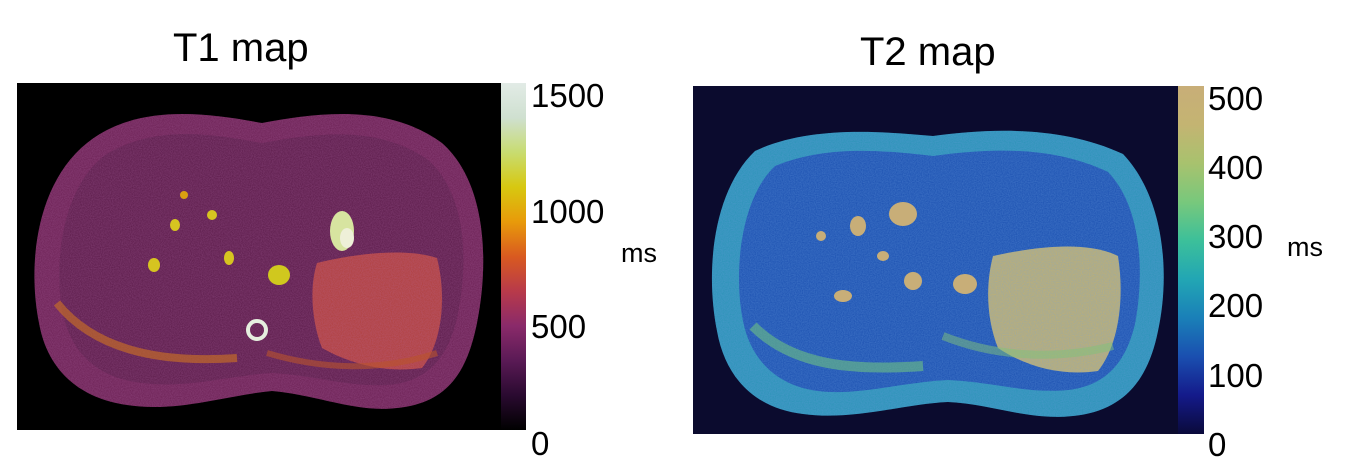  I want to click on t1-colorbar, so click(513, 256).